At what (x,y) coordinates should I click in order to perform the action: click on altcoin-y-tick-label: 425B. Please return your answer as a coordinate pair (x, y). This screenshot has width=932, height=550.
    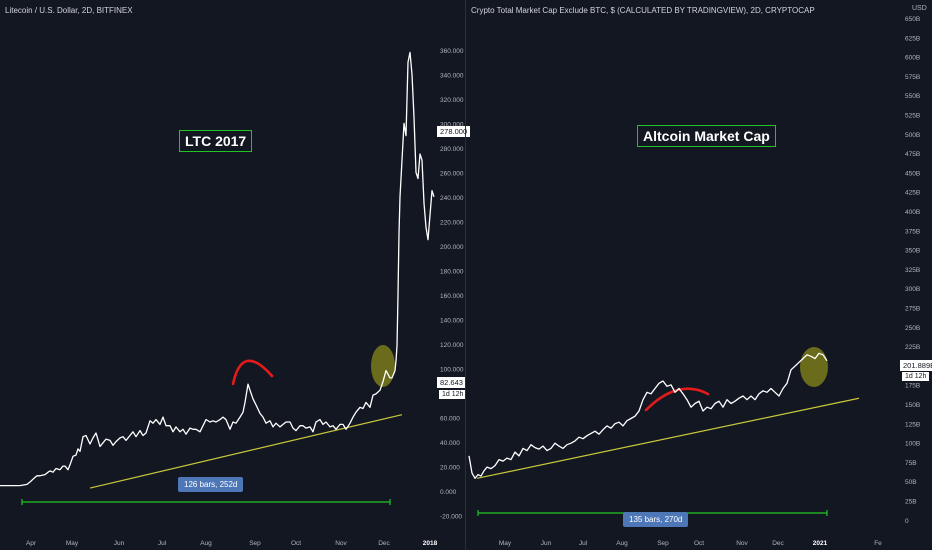
    Looking at the image, I should click on (912, 193).